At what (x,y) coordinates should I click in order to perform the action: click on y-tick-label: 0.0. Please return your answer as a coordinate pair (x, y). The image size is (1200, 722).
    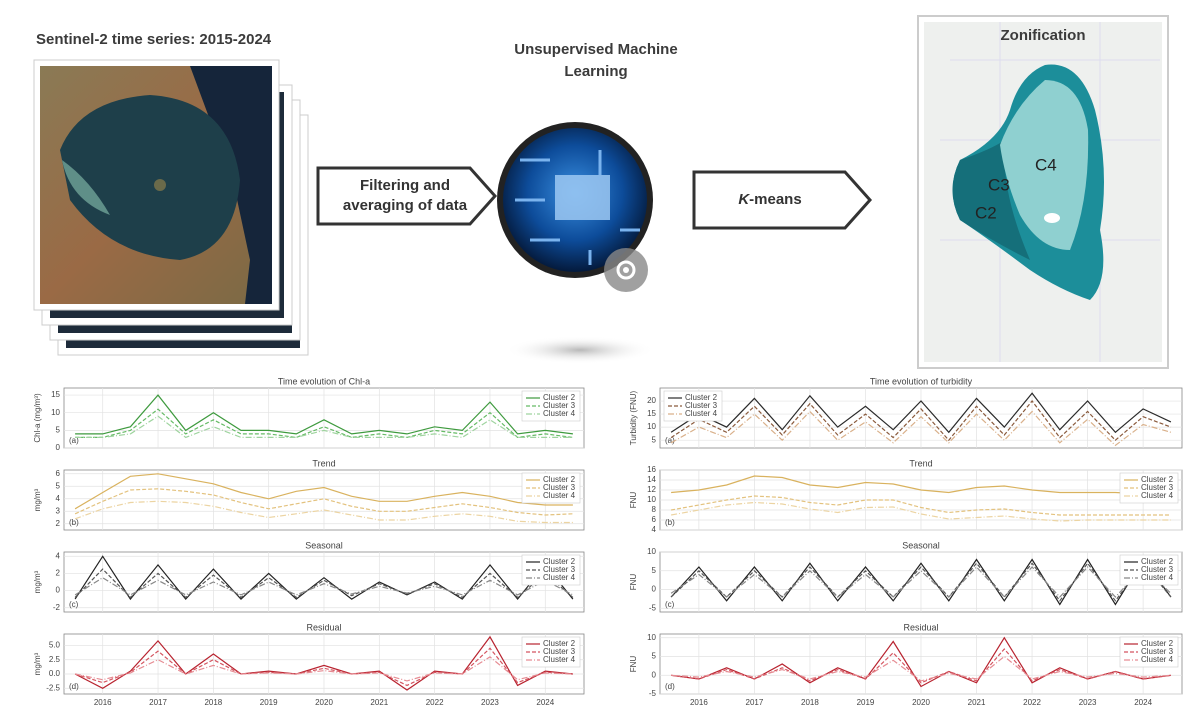
    Looking at the image, I should click on (55, 673).